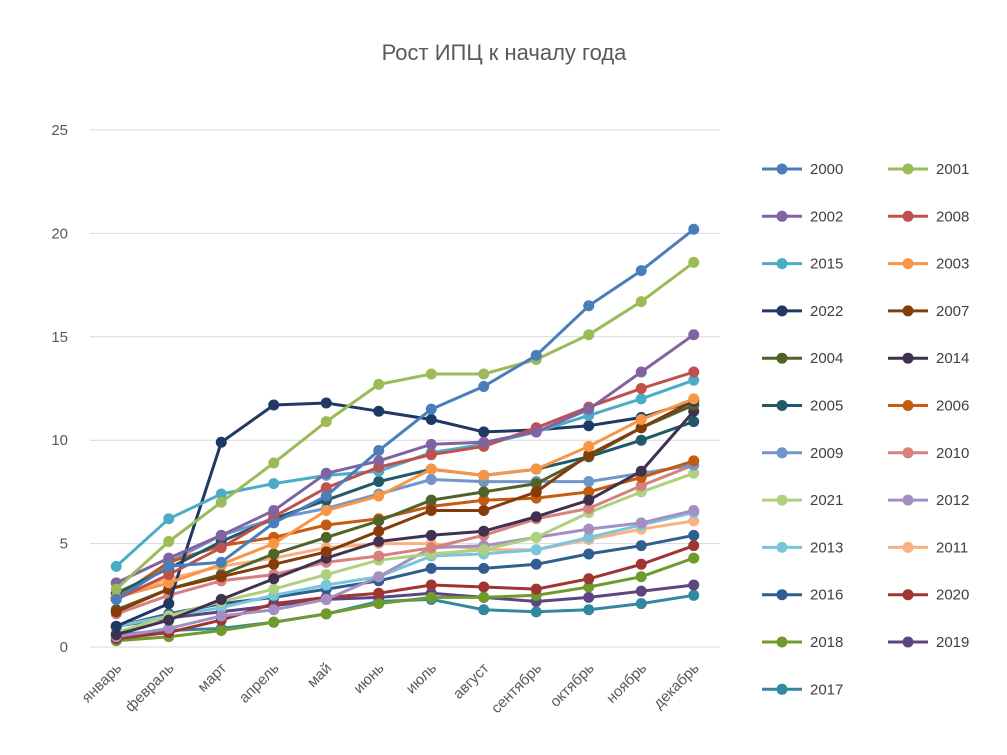 Image resolution: width=1007 pixels, height=755 pixels. What do you see at coordinates (59, 440) in the screenshot?
I see `y-tick-label: 10` at bounding box center [59, 440].